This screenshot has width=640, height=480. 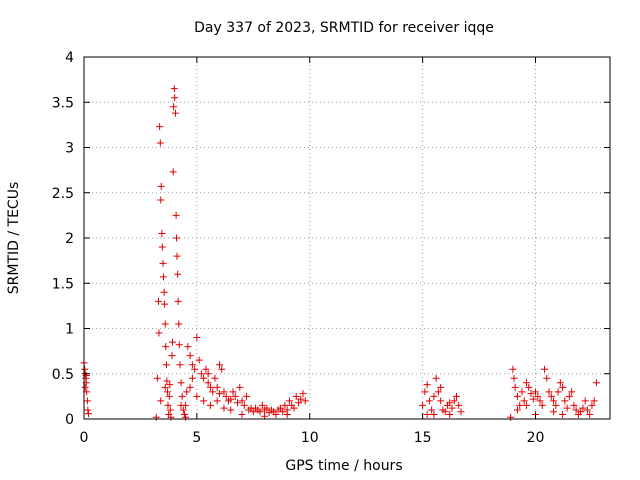 I want to click on x-tick-label: 20, so click(x=536, y=438).